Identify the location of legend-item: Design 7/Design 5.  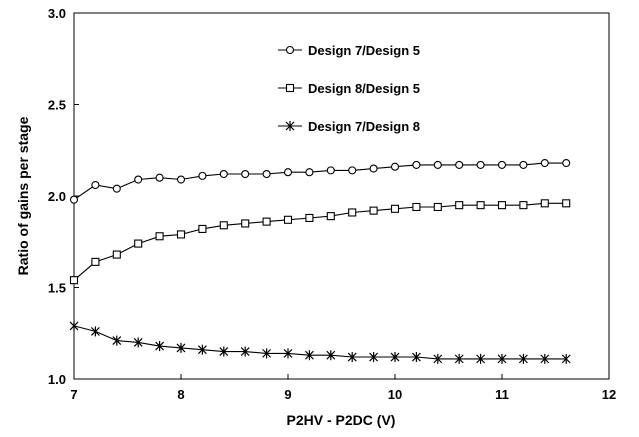
(349, 50).